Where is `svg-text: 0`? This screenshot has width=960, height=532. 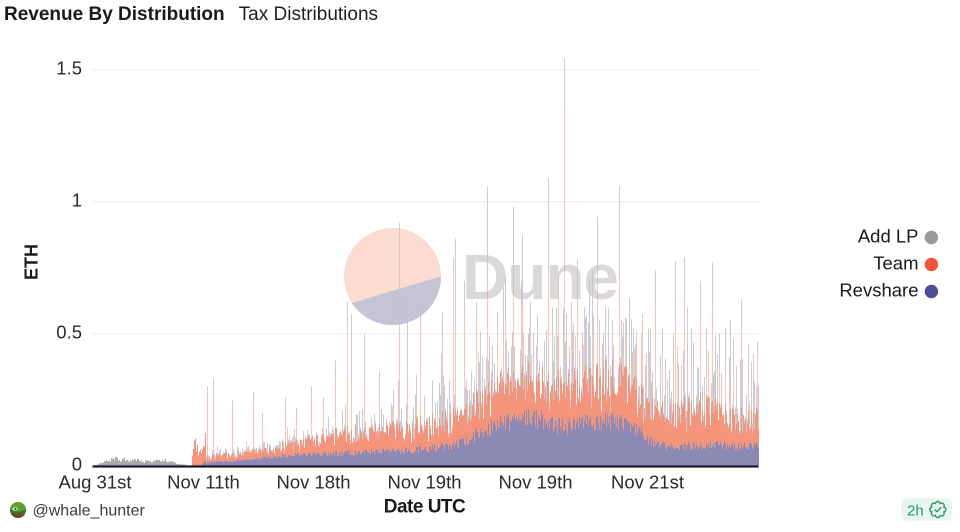 svg-text: 0 is located at coordinates (77, 463).